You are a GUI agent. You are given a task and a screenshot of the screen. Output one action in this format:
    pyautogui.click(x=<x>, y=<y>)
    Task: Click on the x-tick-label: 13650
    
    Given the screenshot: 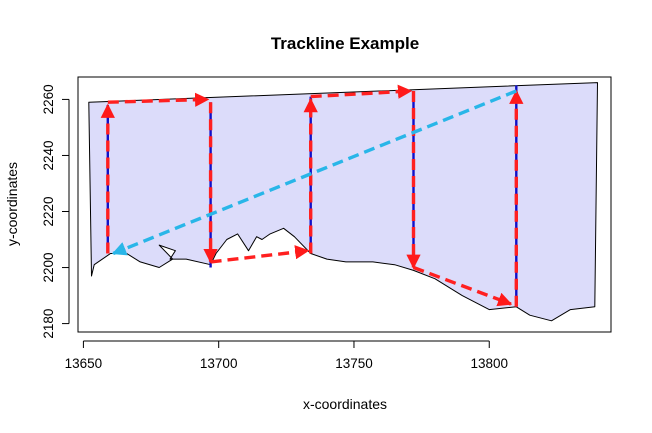 What is the action you would take?
    pyautogui.click(x=84, y=363)
    